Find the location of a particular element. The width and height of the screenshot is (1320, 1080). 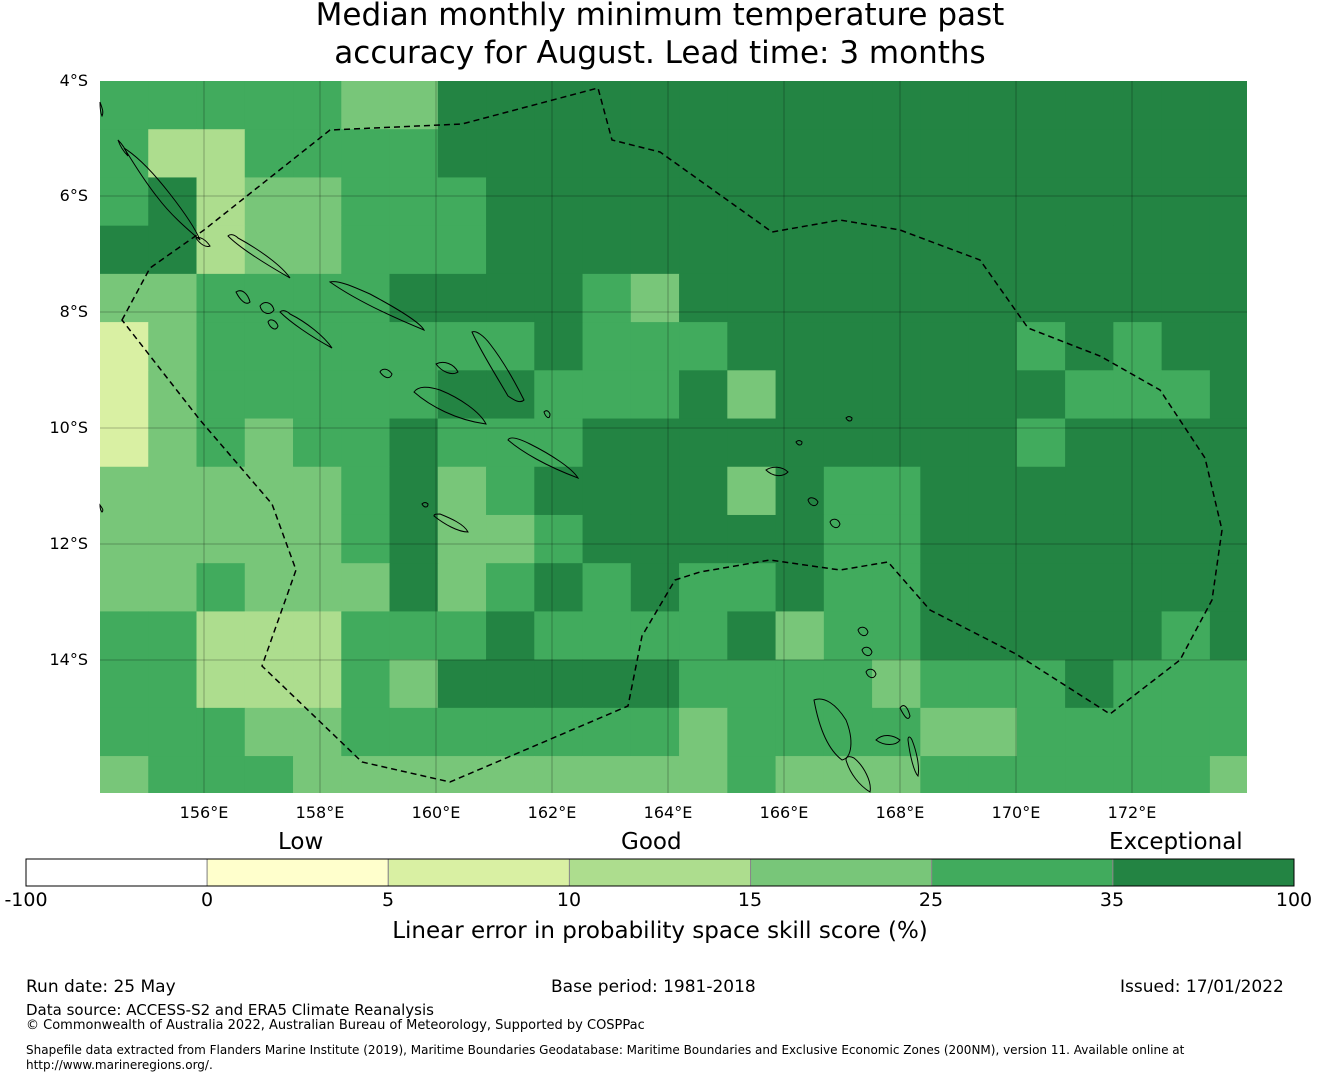

colorbar-tick: 0 is located at coordinates (207, 900).